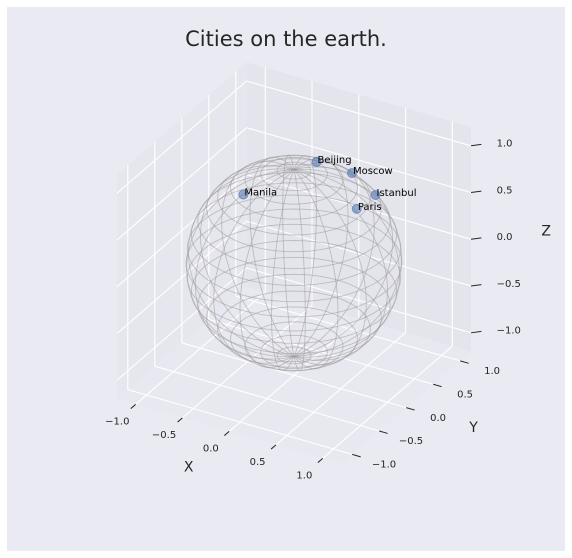 Image resolution: width=572 pixels, height=558 pixels. What do you see at coordinates (509, 331) in the screenshot?
I see `z-tick-label: −1.0` at bounding box center [509, 331].